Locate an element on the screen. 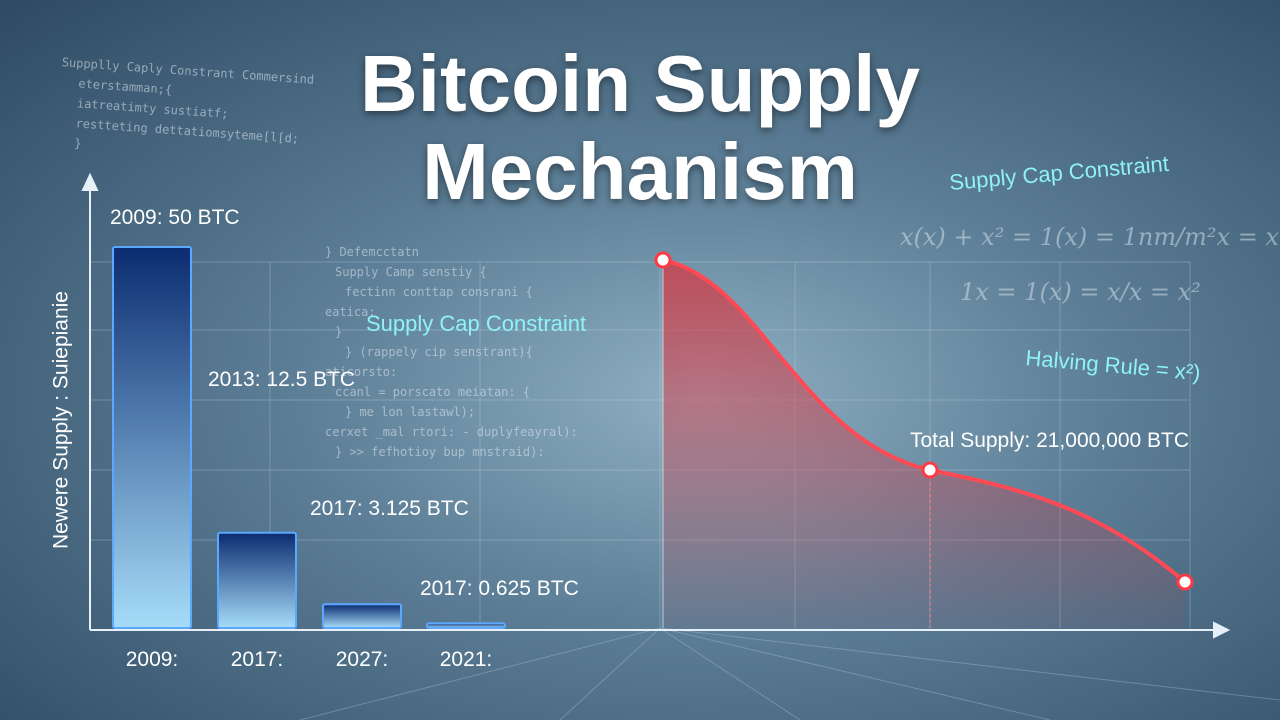 The image size is (1280, 720). code-line: ccanl = porscato meiatan: { is located at coordinates (432, 392).